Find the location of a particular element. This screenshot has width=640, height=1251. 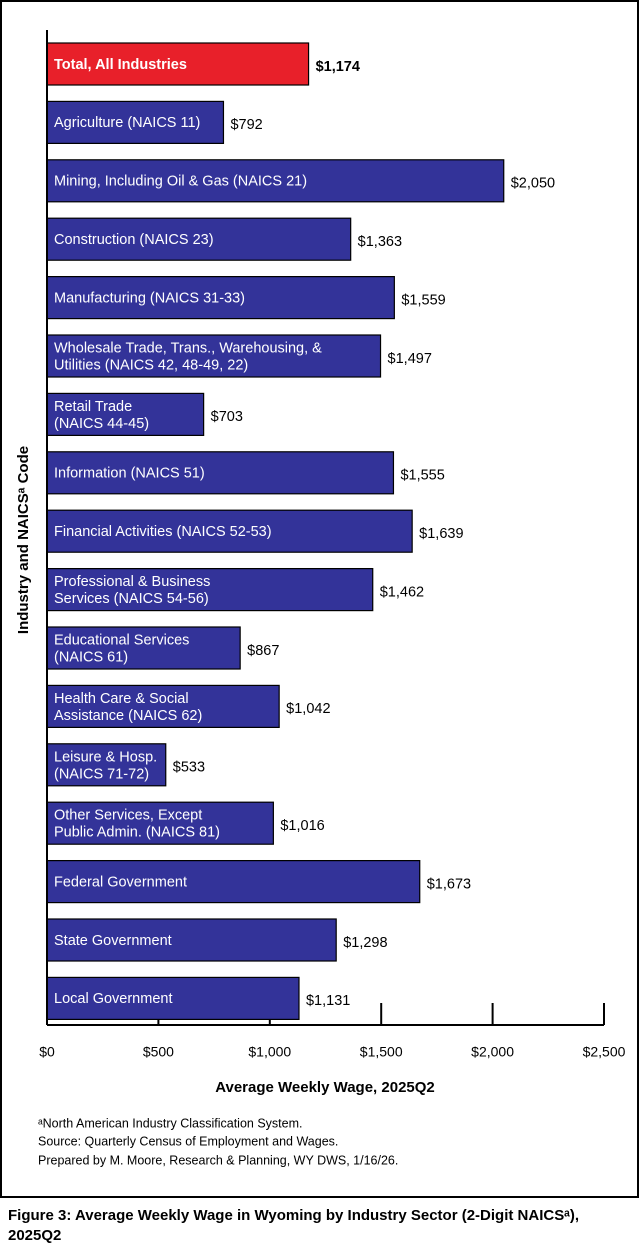

value-label: $1,673 is located at coordinates (449, 884).